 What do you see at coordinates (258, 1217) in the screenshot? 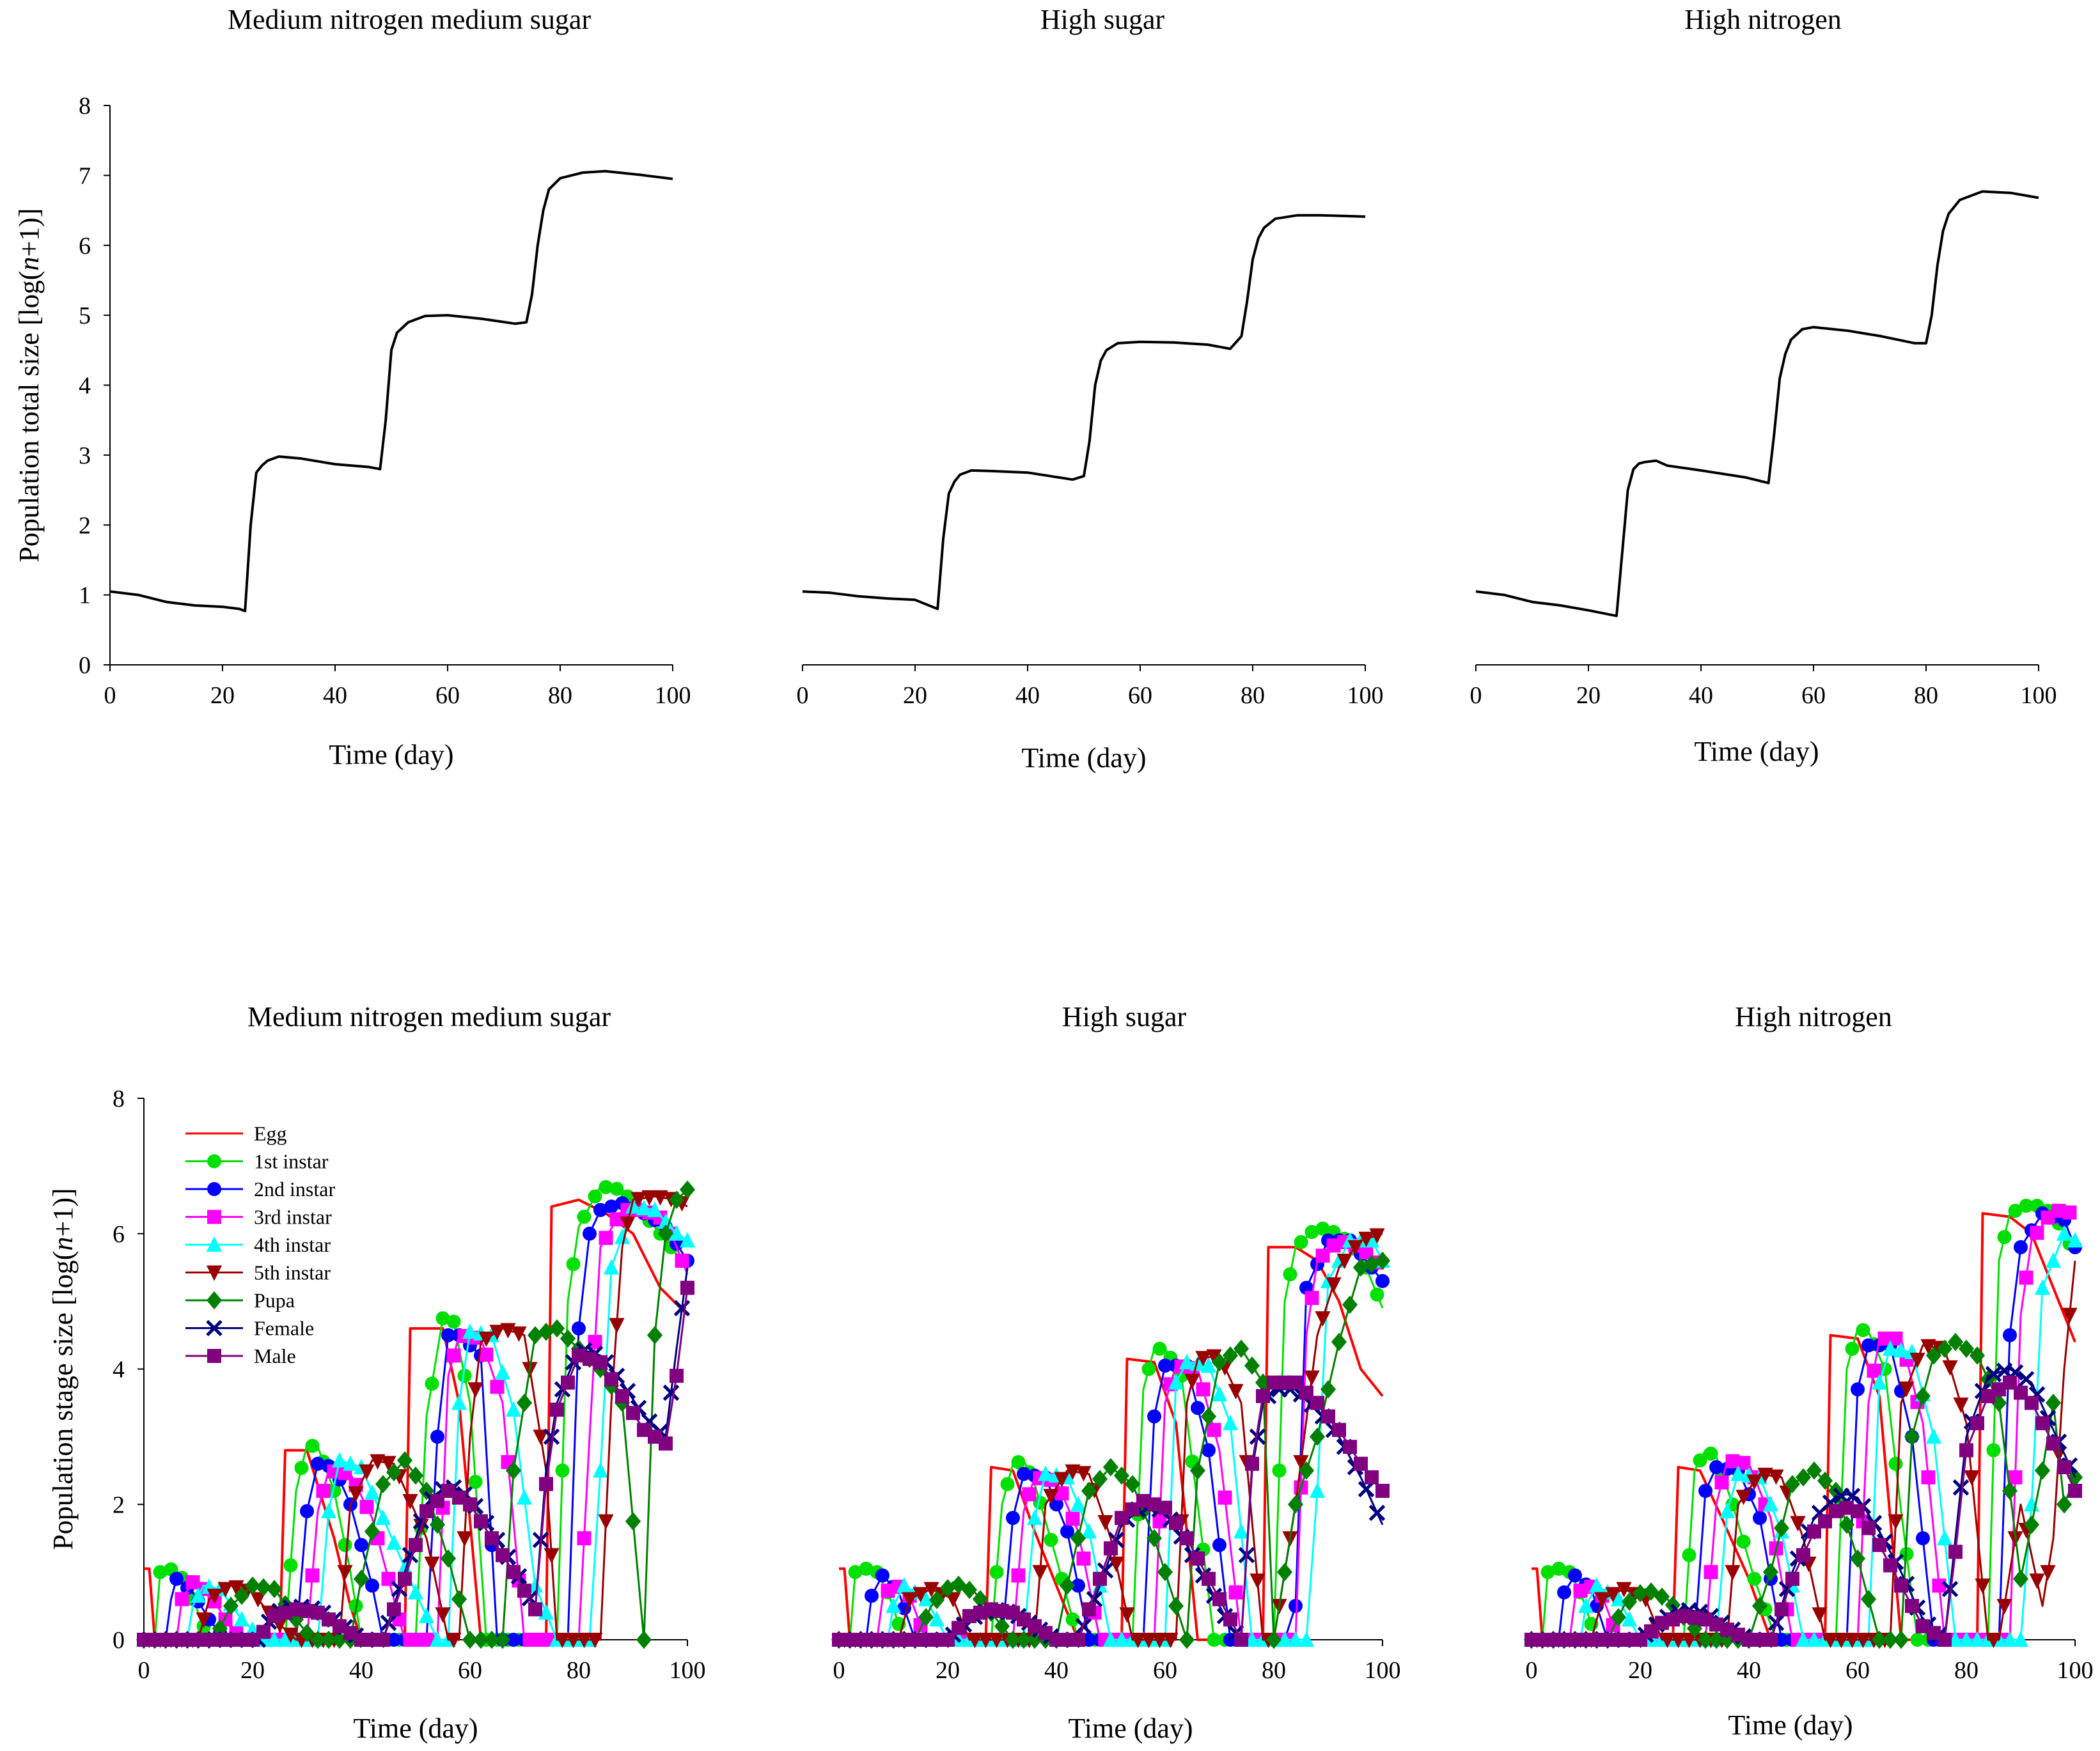
I see `legend-item-3rd-instar: 3rd instar` at bounding box center [258, 1217].